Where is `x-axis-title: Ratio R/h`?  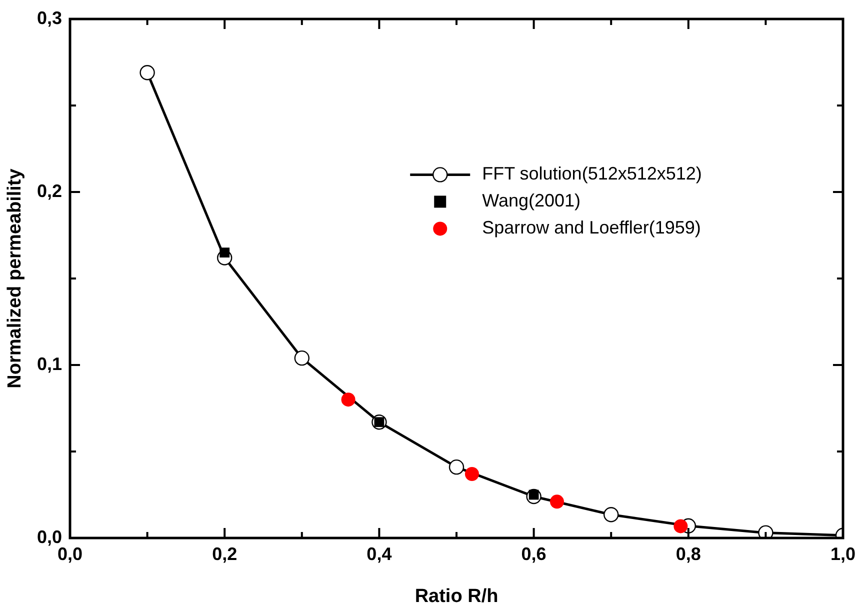
x-axis-title: Ratio R/h is located at coordinates (456, 596).